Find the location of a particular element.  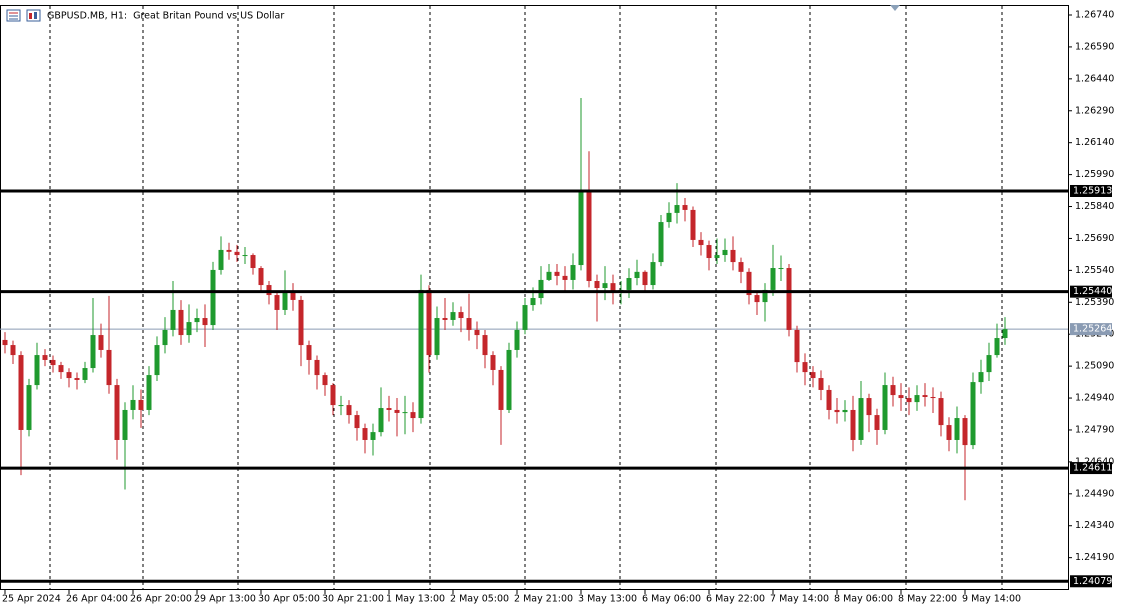

x-tick-label: 6 May 06:00 is located at coordinates (671, 599).